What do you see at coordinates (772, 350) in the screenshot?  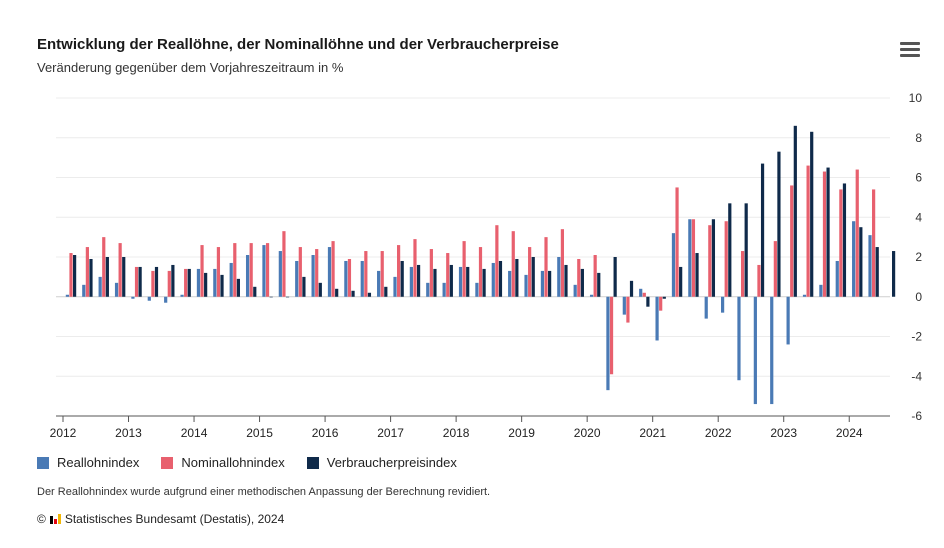 I see `bar-reallohnindex-2022-Q4` at bounding box center [772, 350].